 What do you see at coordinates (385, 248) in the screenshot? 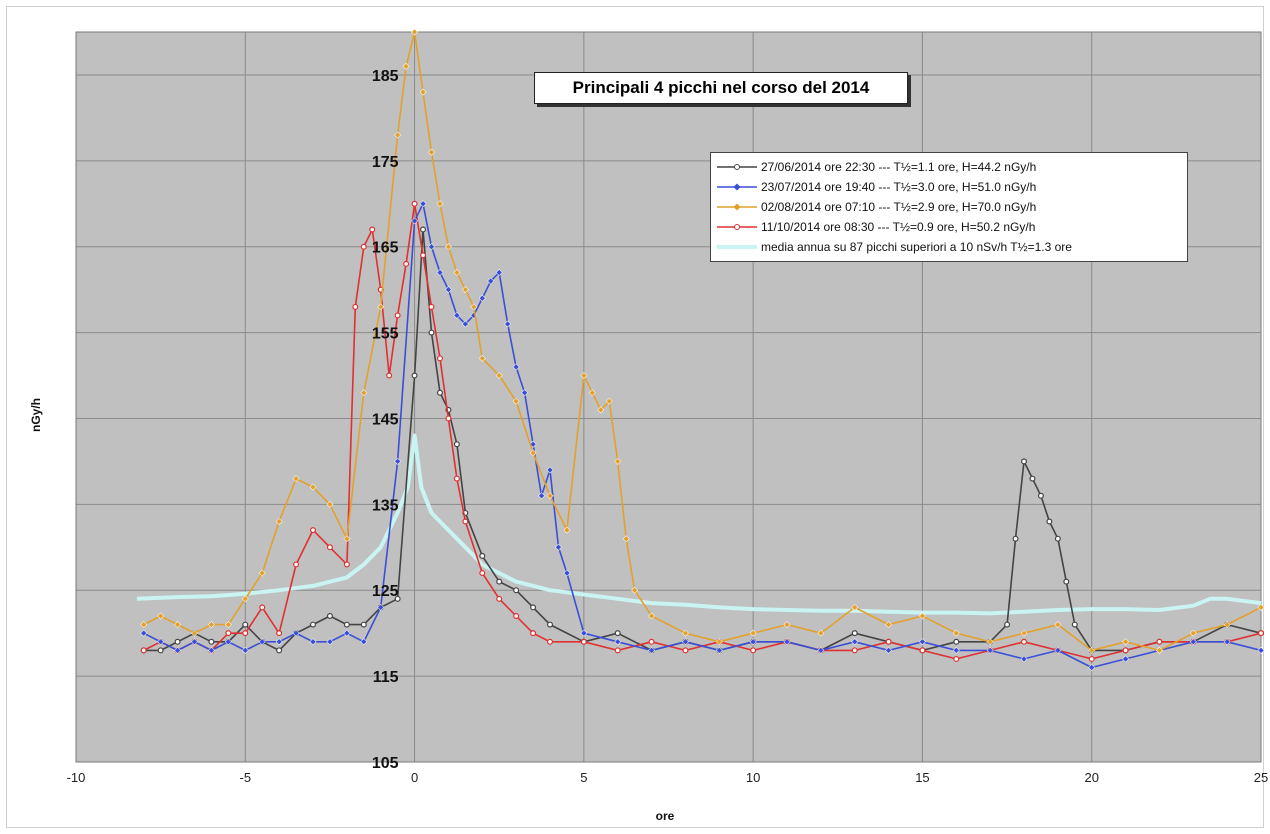
I see `y-tick-label: 165` at bounding box center [385, 248].